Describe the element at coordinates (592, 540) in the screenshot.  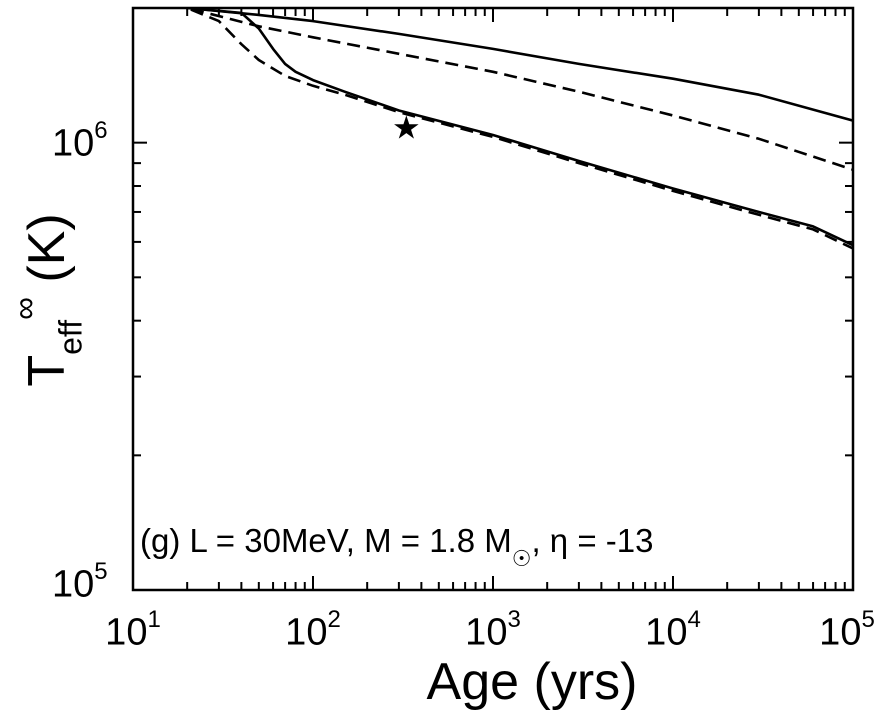
I see `annotation-suffix: , η = -13` at that location.